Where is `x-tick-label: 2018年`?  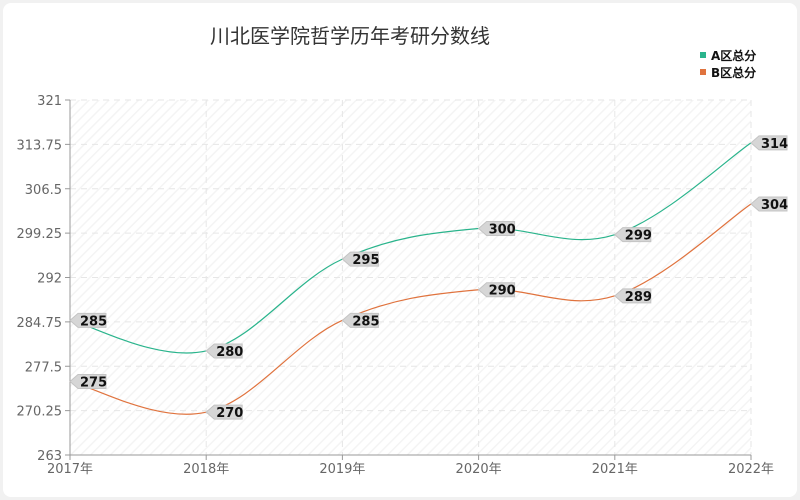
x-tick-label: 2018年 is located at coordinates (206, 469).